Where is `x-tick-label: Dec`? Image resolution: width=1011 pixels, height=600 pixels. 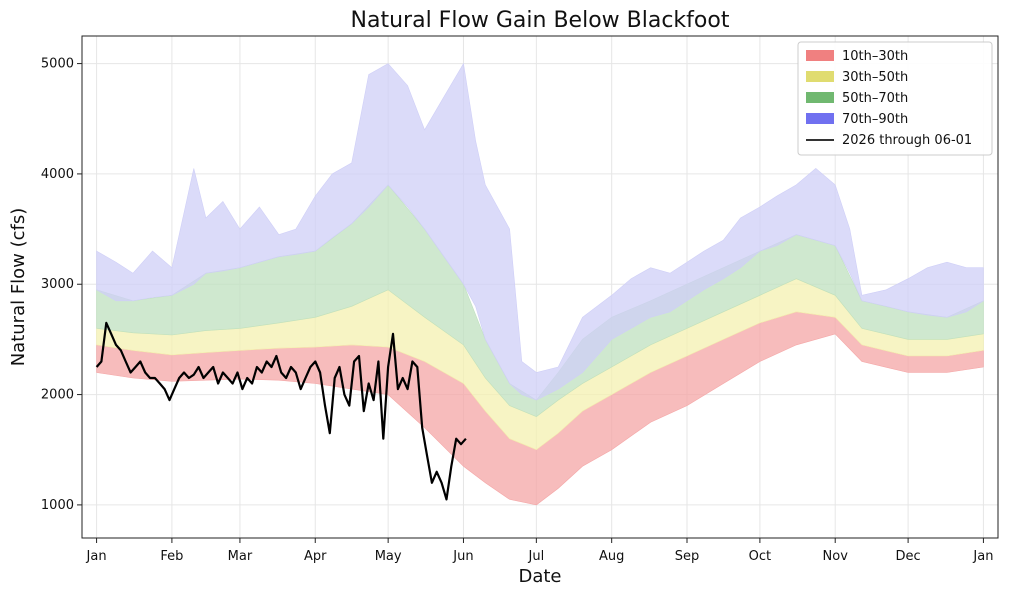
x-tick-label: Dec is located at coordinates (908, 556).